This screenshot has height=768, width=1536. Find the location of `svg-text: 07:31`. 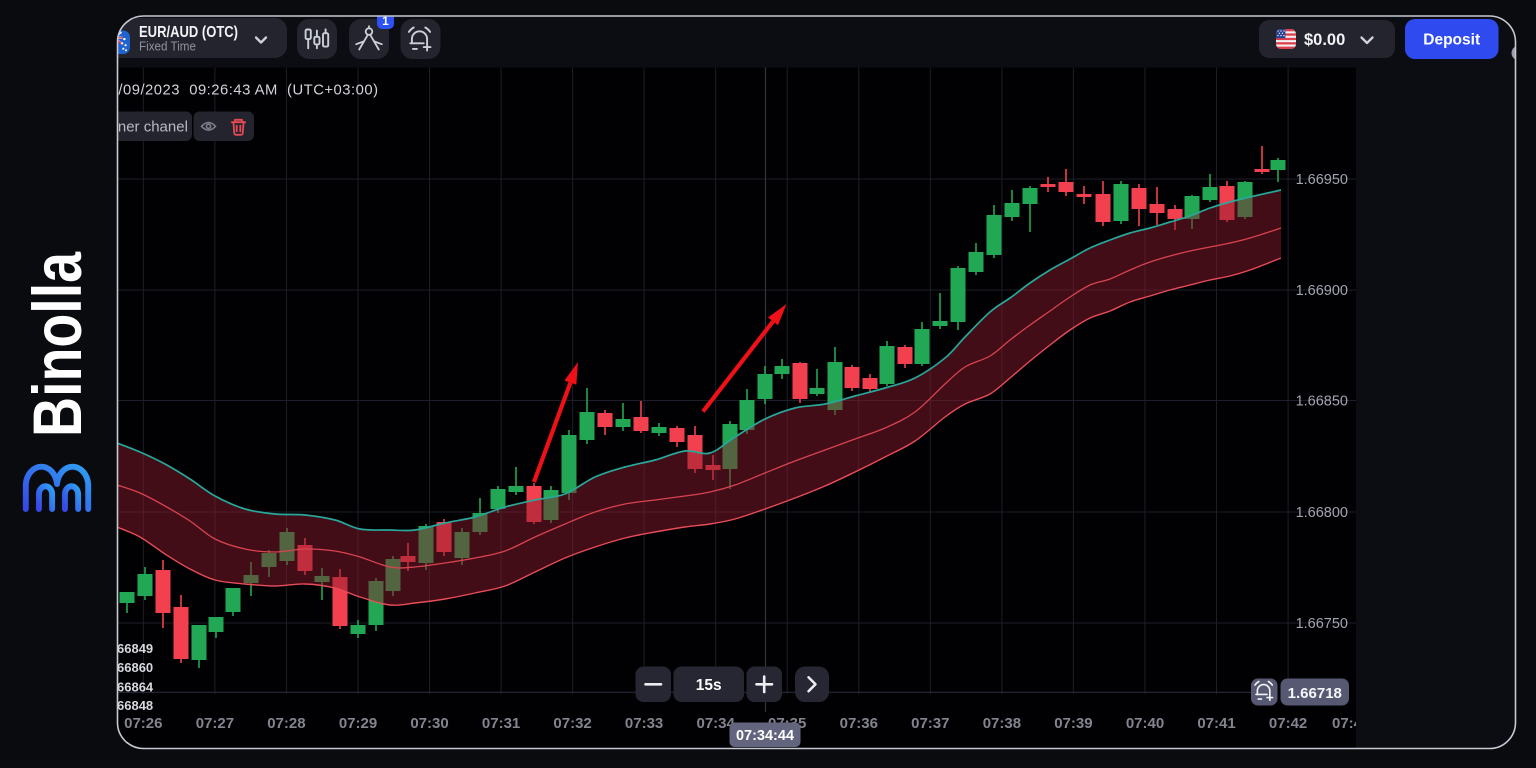

svg-text: 07:31 is located at coordinates (501, 723).